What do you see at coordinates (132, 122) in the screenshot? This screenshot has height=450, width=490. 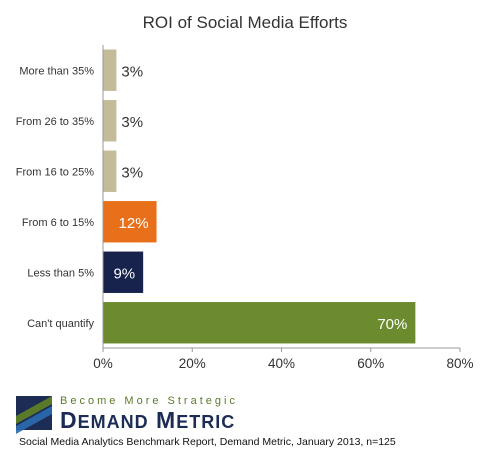 I see `data-label-2: 3%` at bounding box center [132, 122].